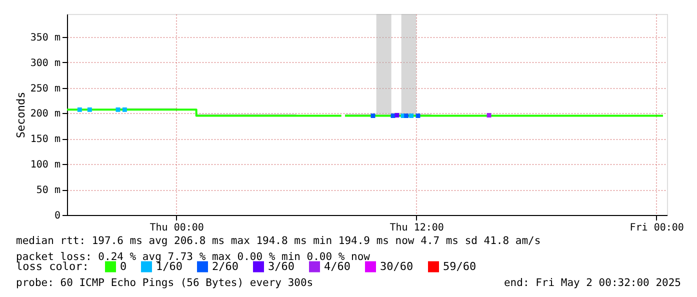  What do you see at coordinates (48, 190) in the screenshot?
I see `y-tick-label: 50 m` at bounding box center [48, 190].